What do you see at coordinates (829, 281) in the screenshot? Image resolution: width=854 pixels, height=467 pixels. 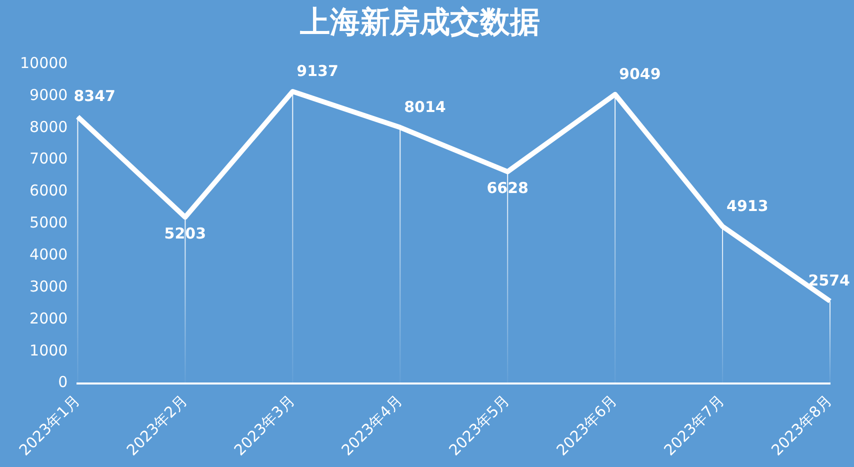 I see `data-label: 2574` at bounding box center [829, 281].